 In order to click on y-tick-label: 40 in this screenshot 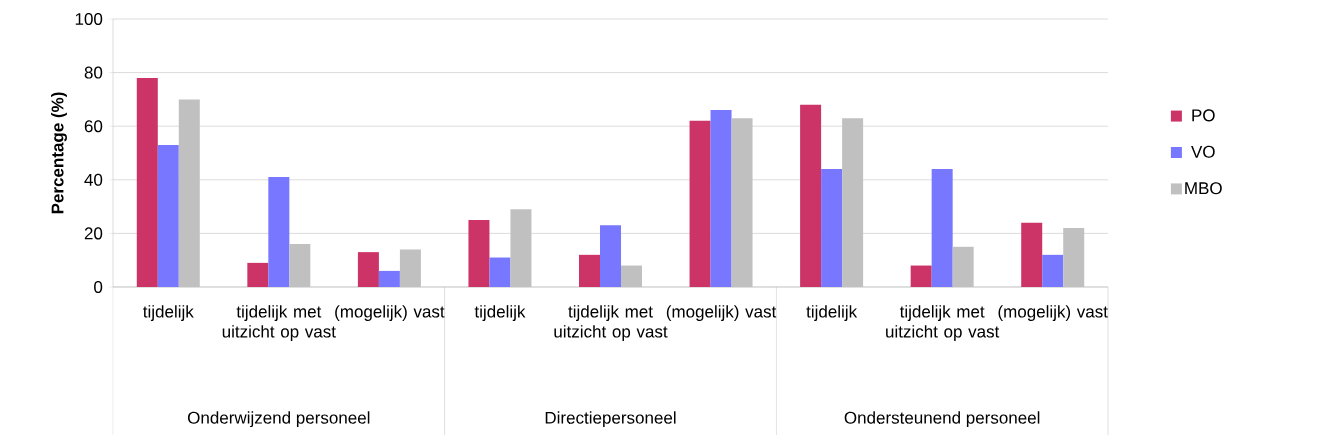, I will do `click(93, 179)`.